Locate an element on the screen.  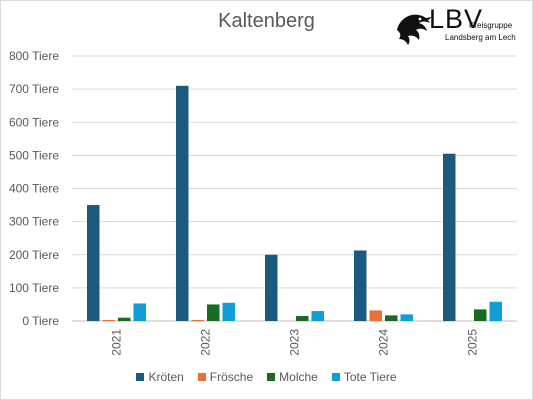
legend-item: Molche is located at coordinates (292, 377).